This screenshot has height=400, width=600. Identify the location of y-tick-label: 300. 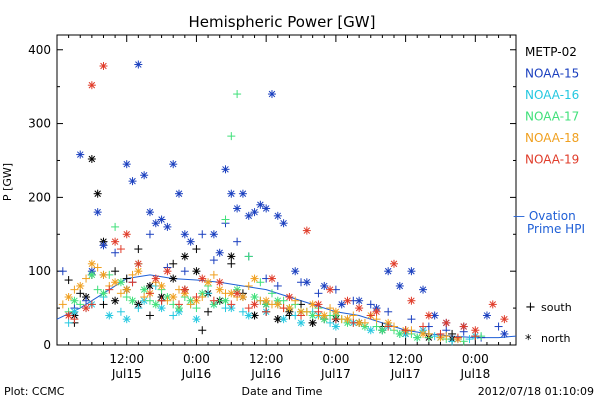
(39, 124).